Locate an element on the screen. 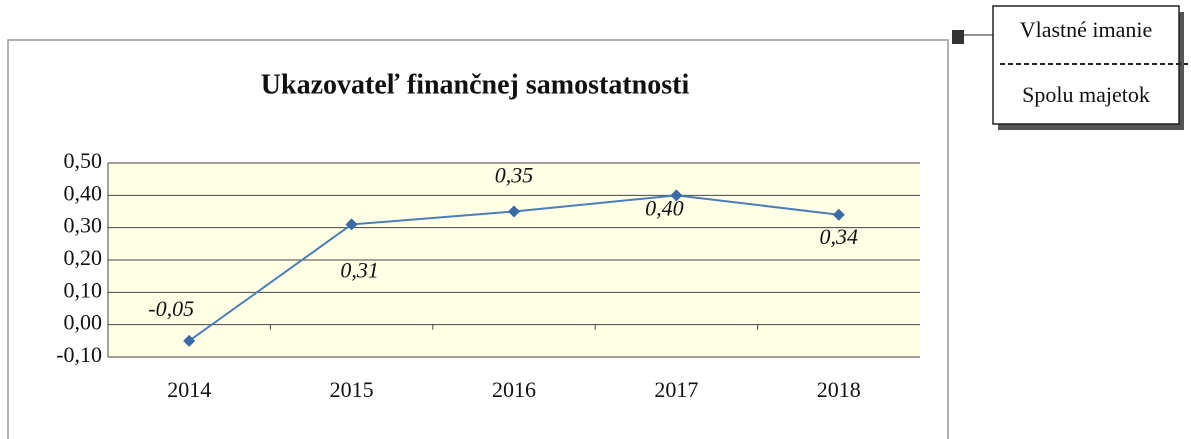  y-tick-label: 0,00 is located at coordinates (83, 322).